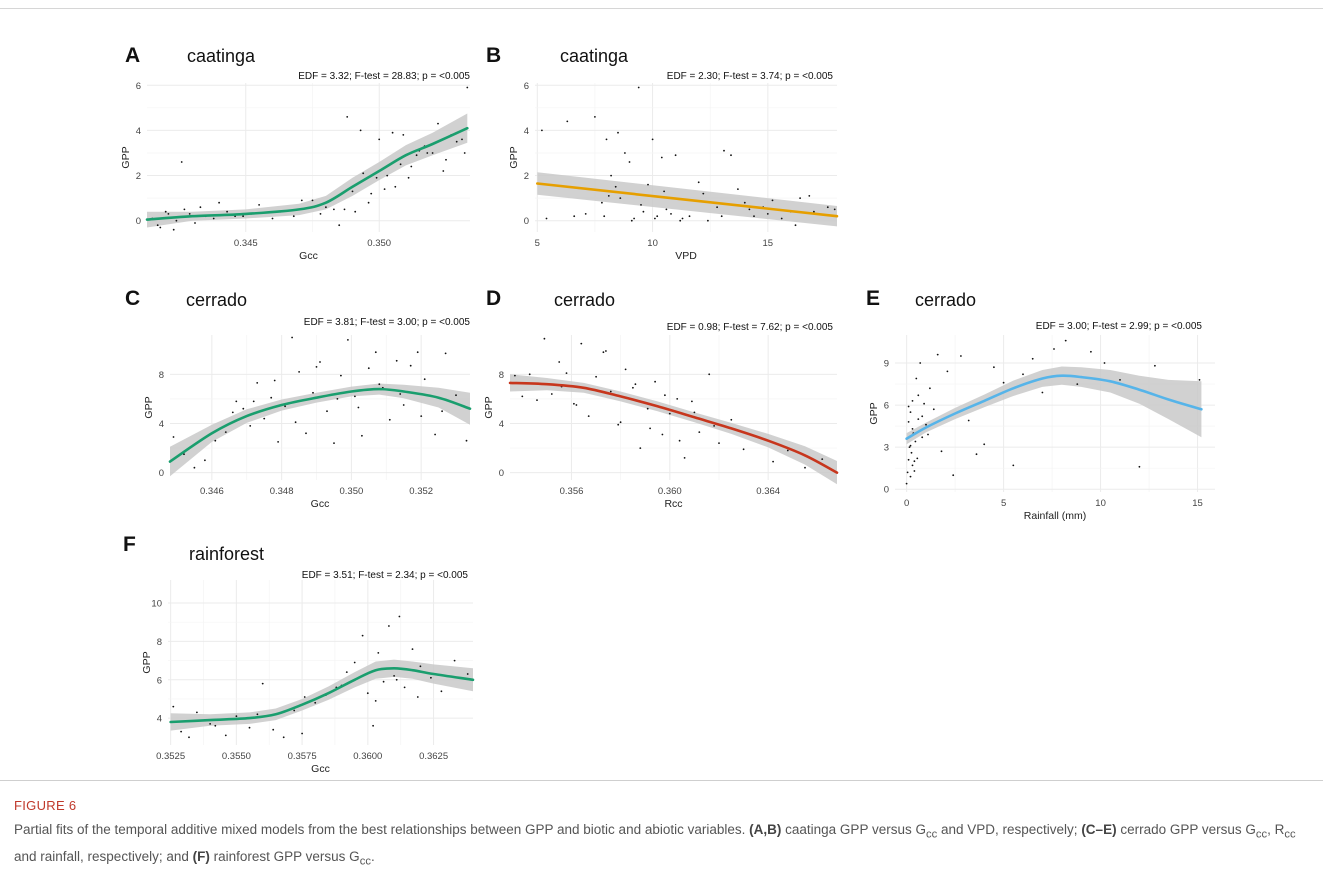 The width and height of the screenshot is (1323, 882). What do you see at coordinates (246, 243) in the screenshot?
I see `x-tick-label: 0.345` at bounding box center [246, 243].